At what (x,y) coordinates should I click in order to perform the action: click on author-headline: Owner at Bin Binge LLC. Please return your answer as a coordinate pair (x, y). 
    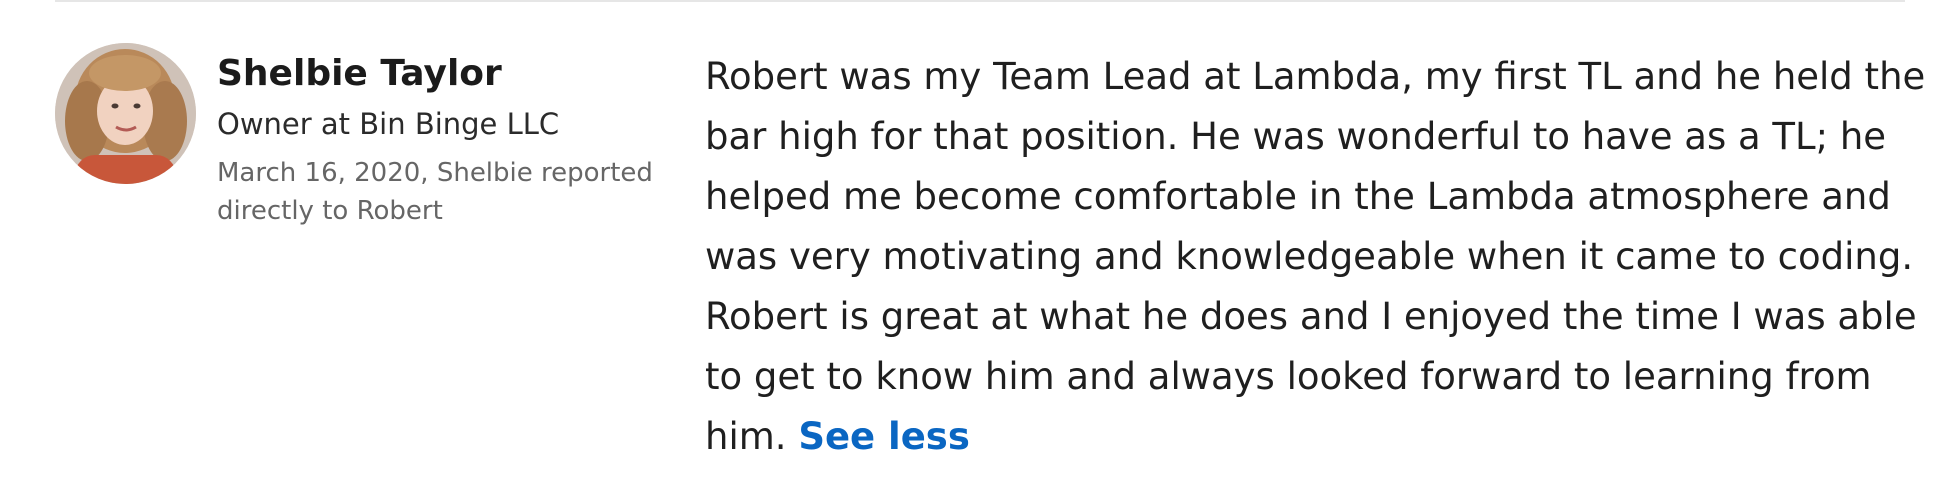
    Looking at the image, I should click on (388, 124).